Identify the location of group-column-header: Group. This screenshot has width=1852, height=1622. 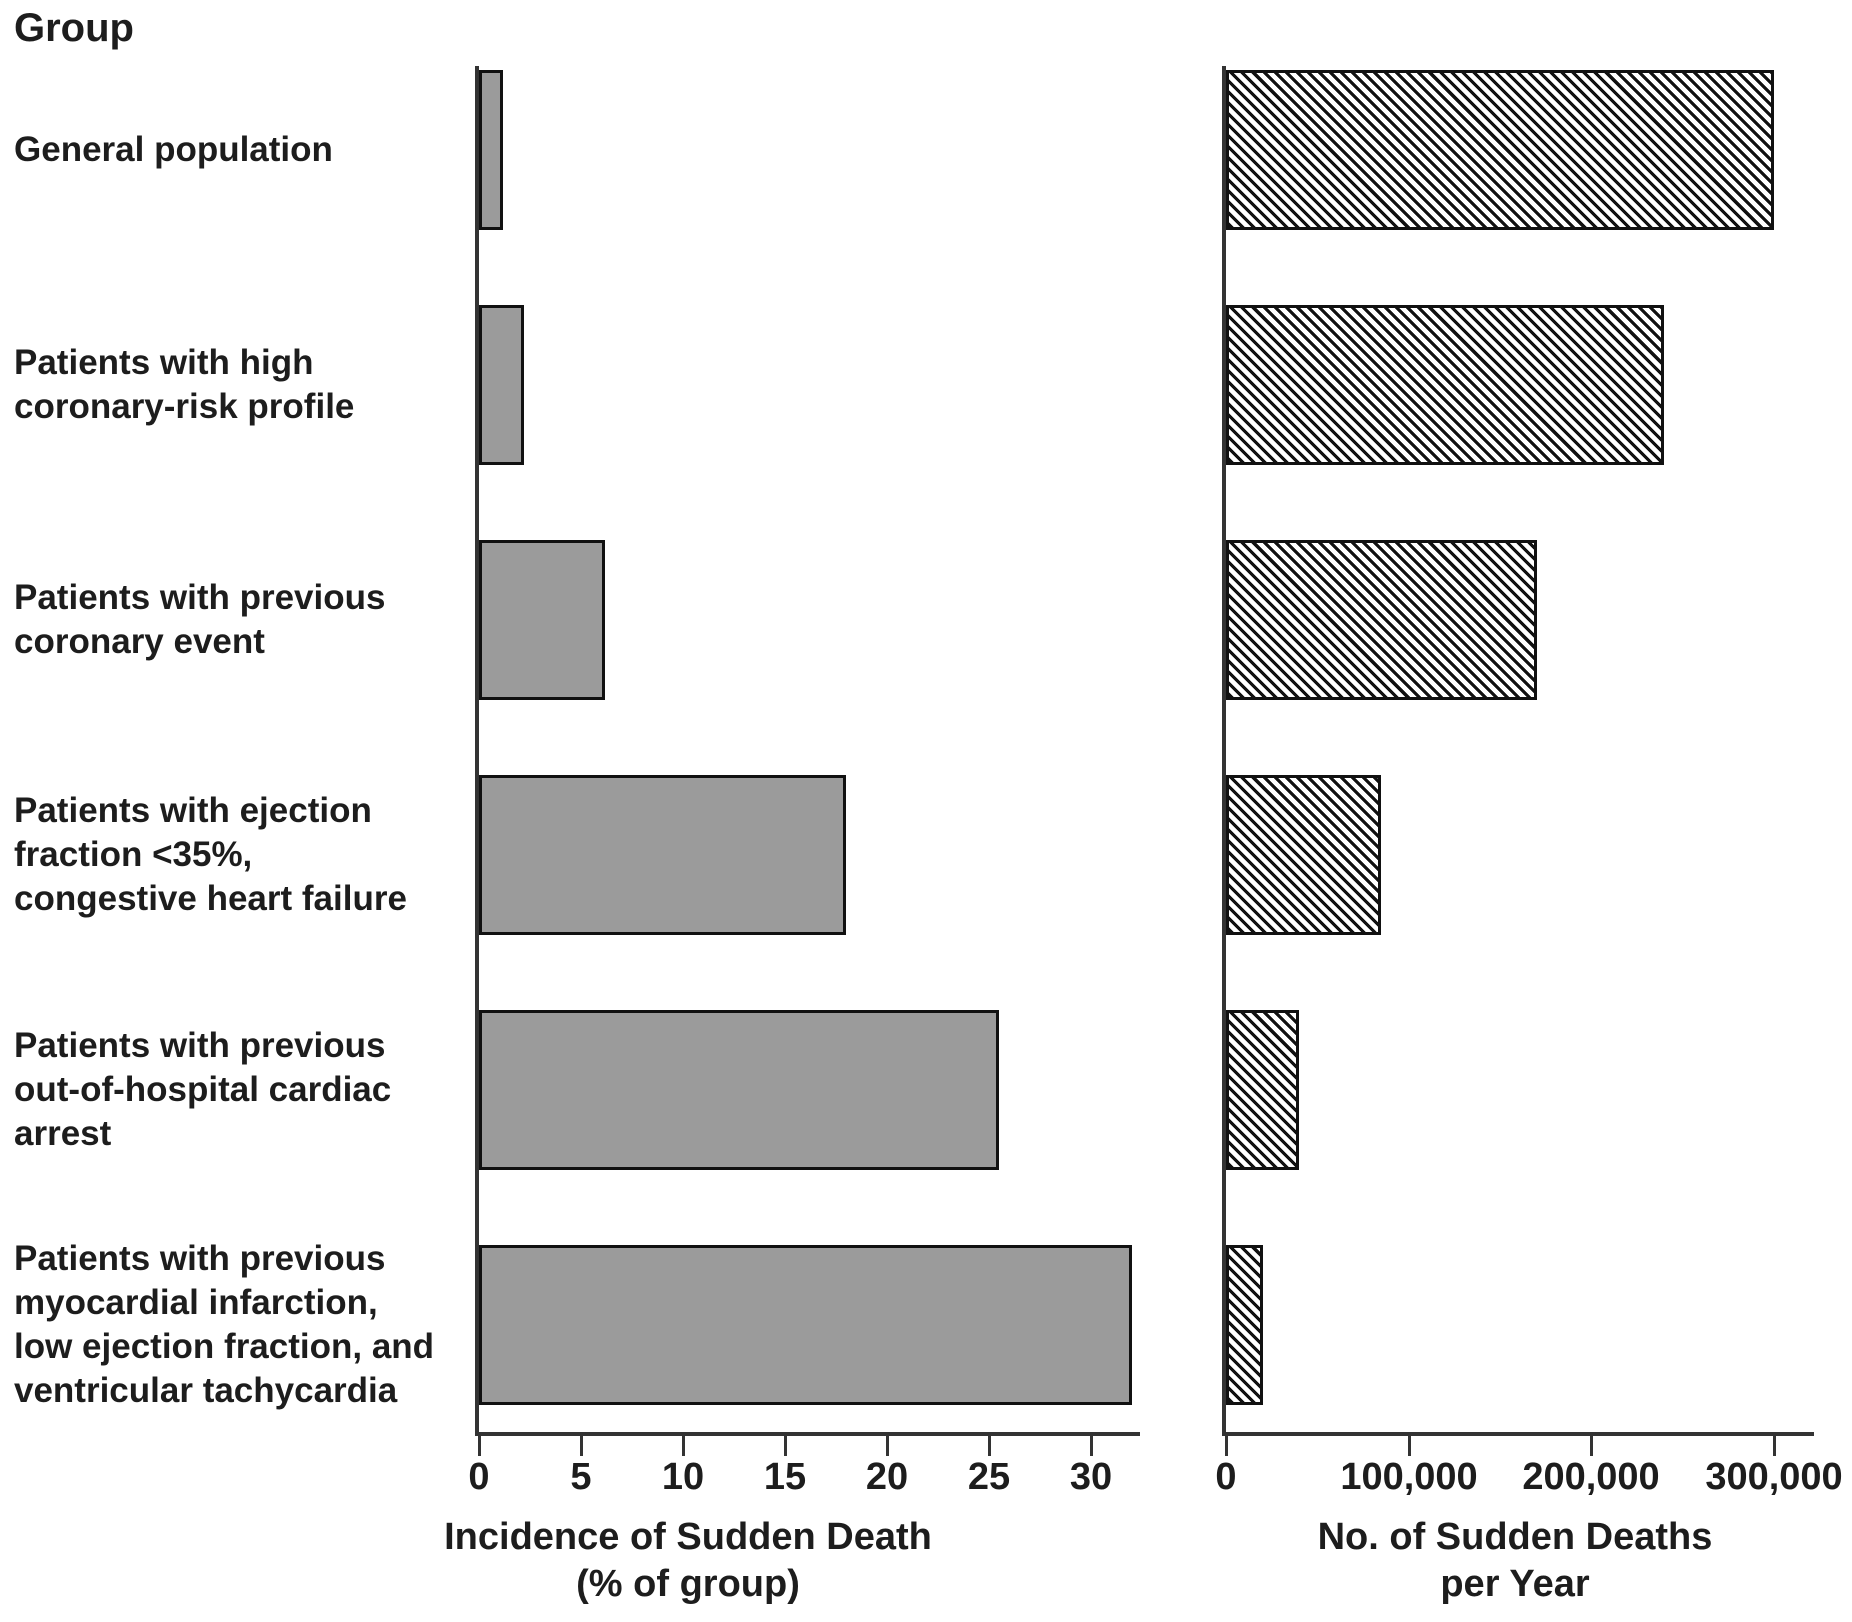
(74, 28).